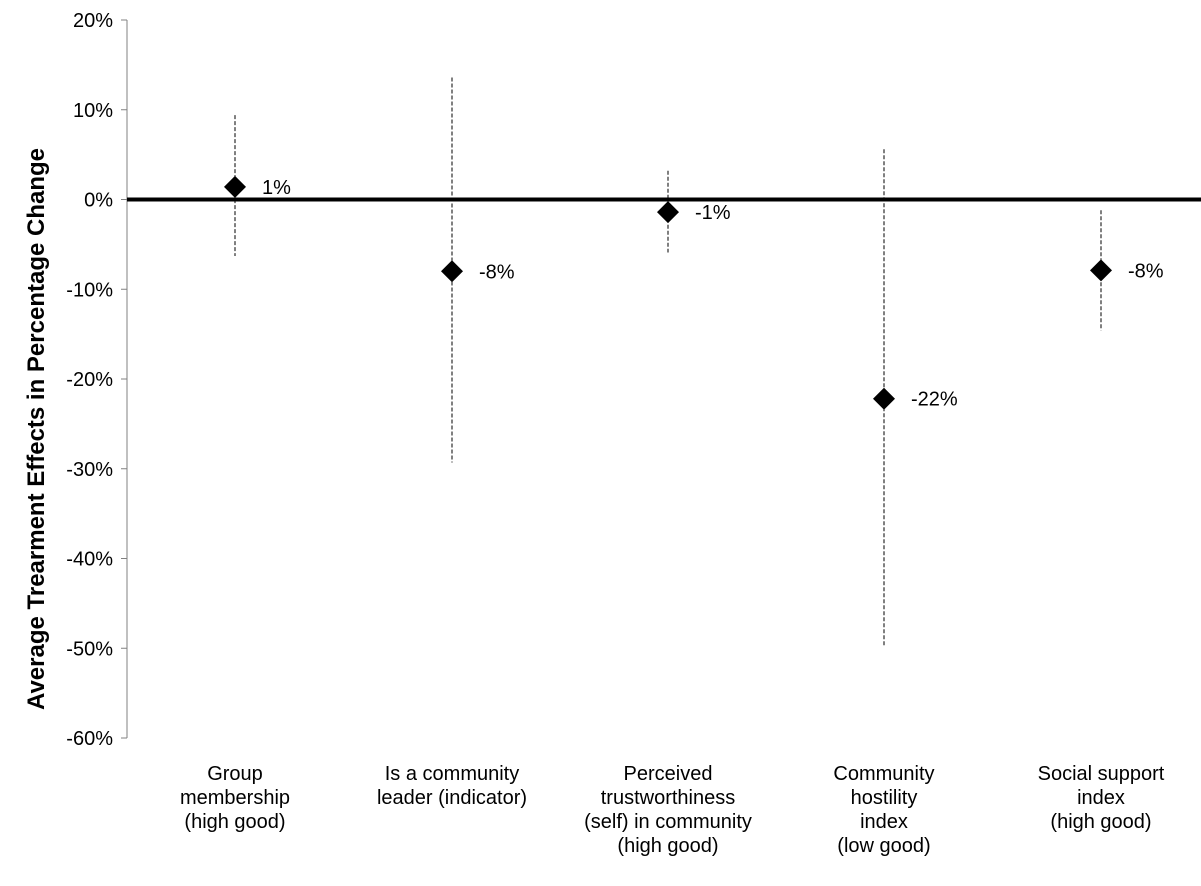 This screenshot has height=886, width=1201. I want to click on category-label: Group membership (high good), so click(235, 798).